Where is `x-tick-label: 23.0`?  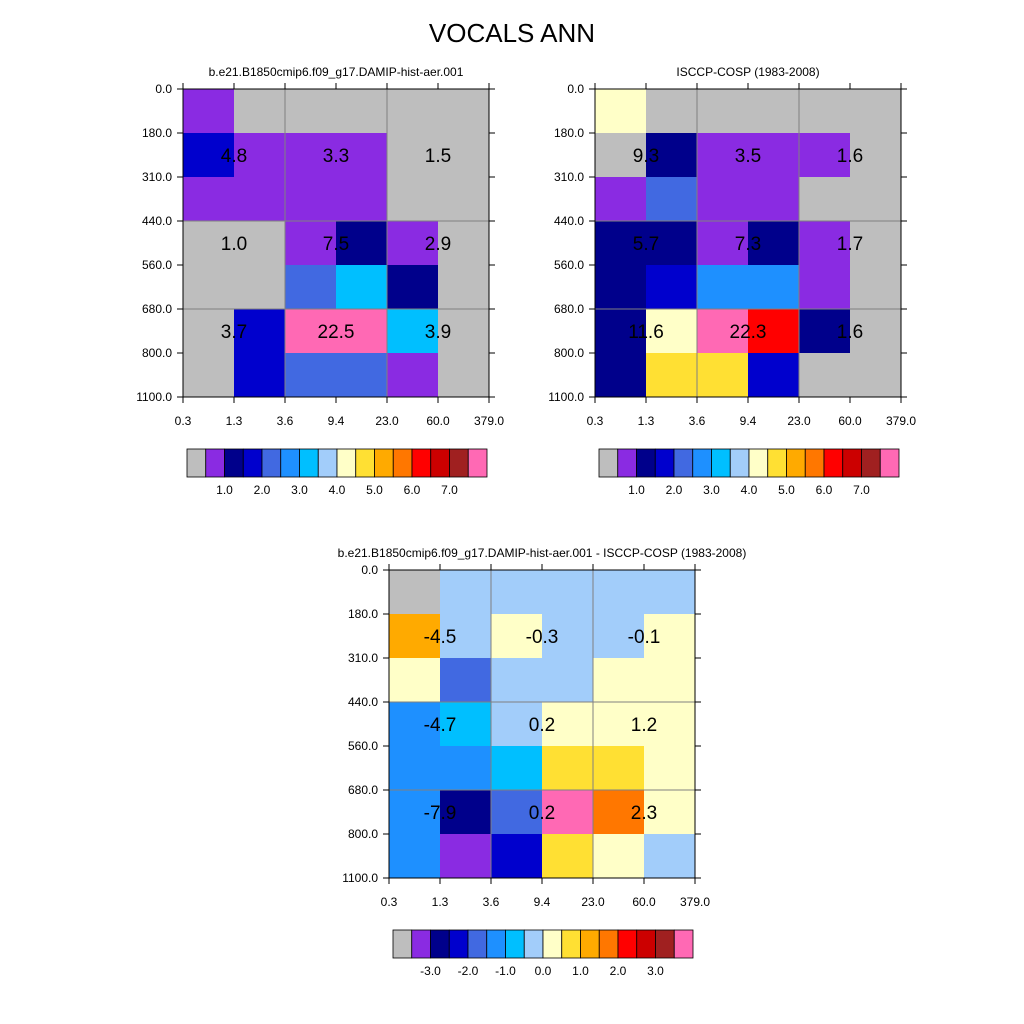 x-tick-label: 23.0 is located at coordinates (799, 421).